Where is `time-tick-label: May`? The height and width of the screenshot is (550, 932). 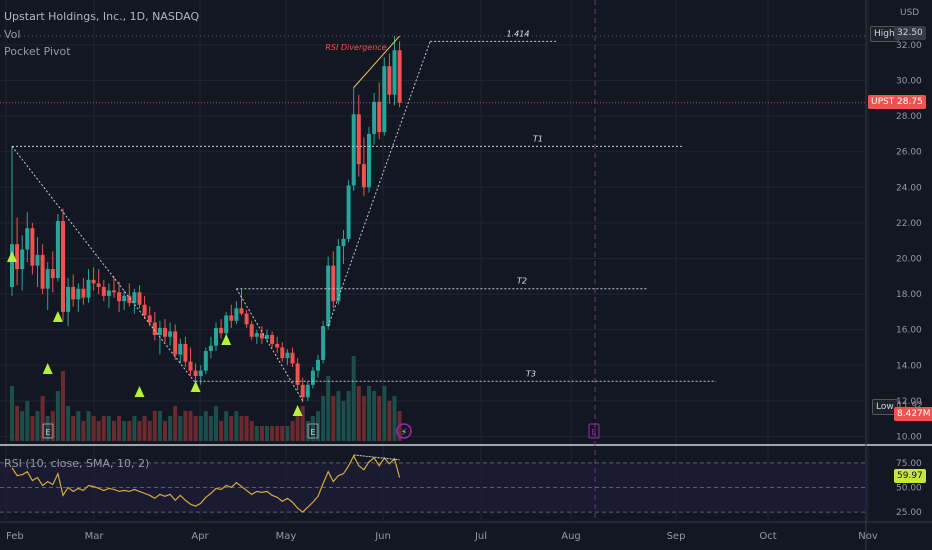
time-tick-label: May is located at coordinates (286, 536).